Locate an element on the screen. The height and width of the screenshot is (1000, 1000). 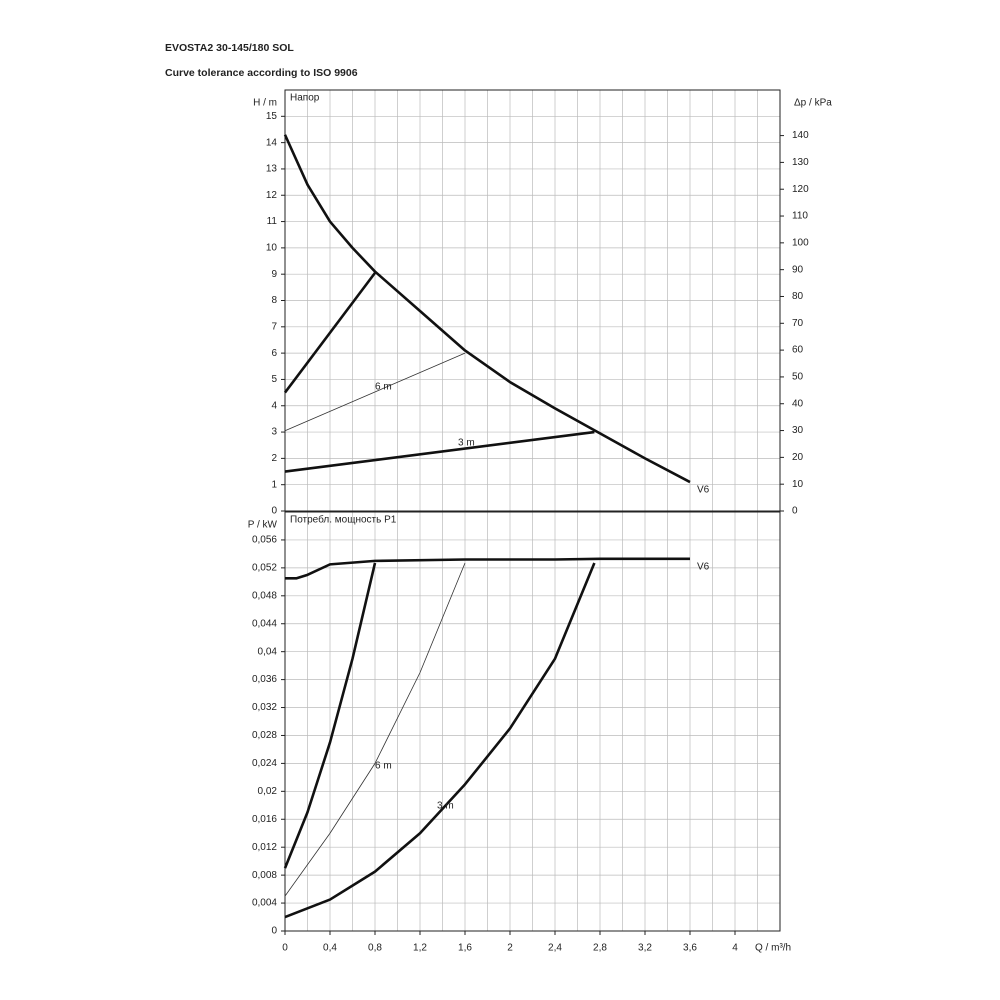
y-tick-label: 4 is located at coordinates (274, 405).